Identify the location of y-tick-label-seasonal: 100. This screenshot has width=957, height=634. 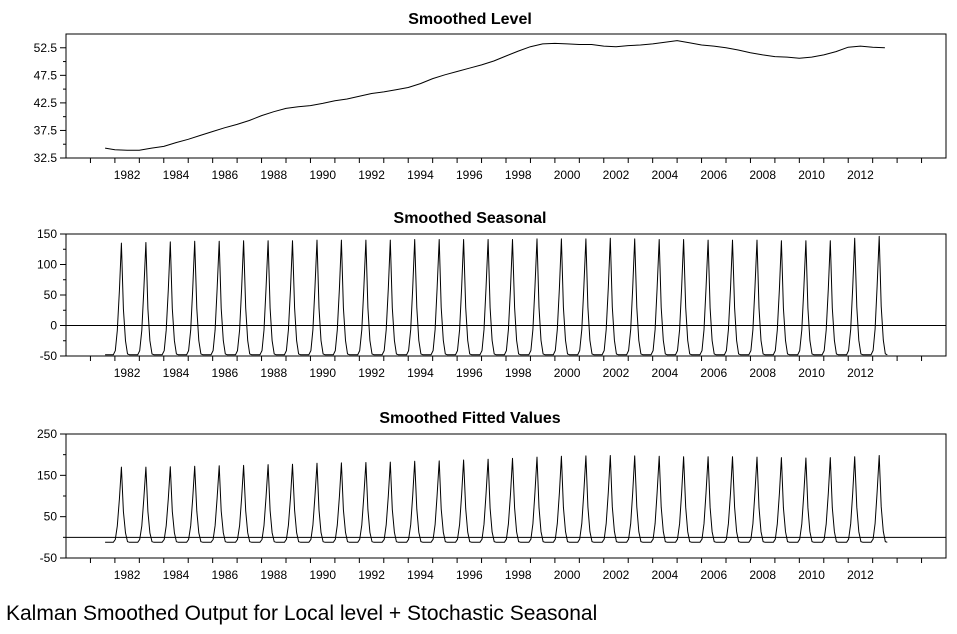
(47, 265).